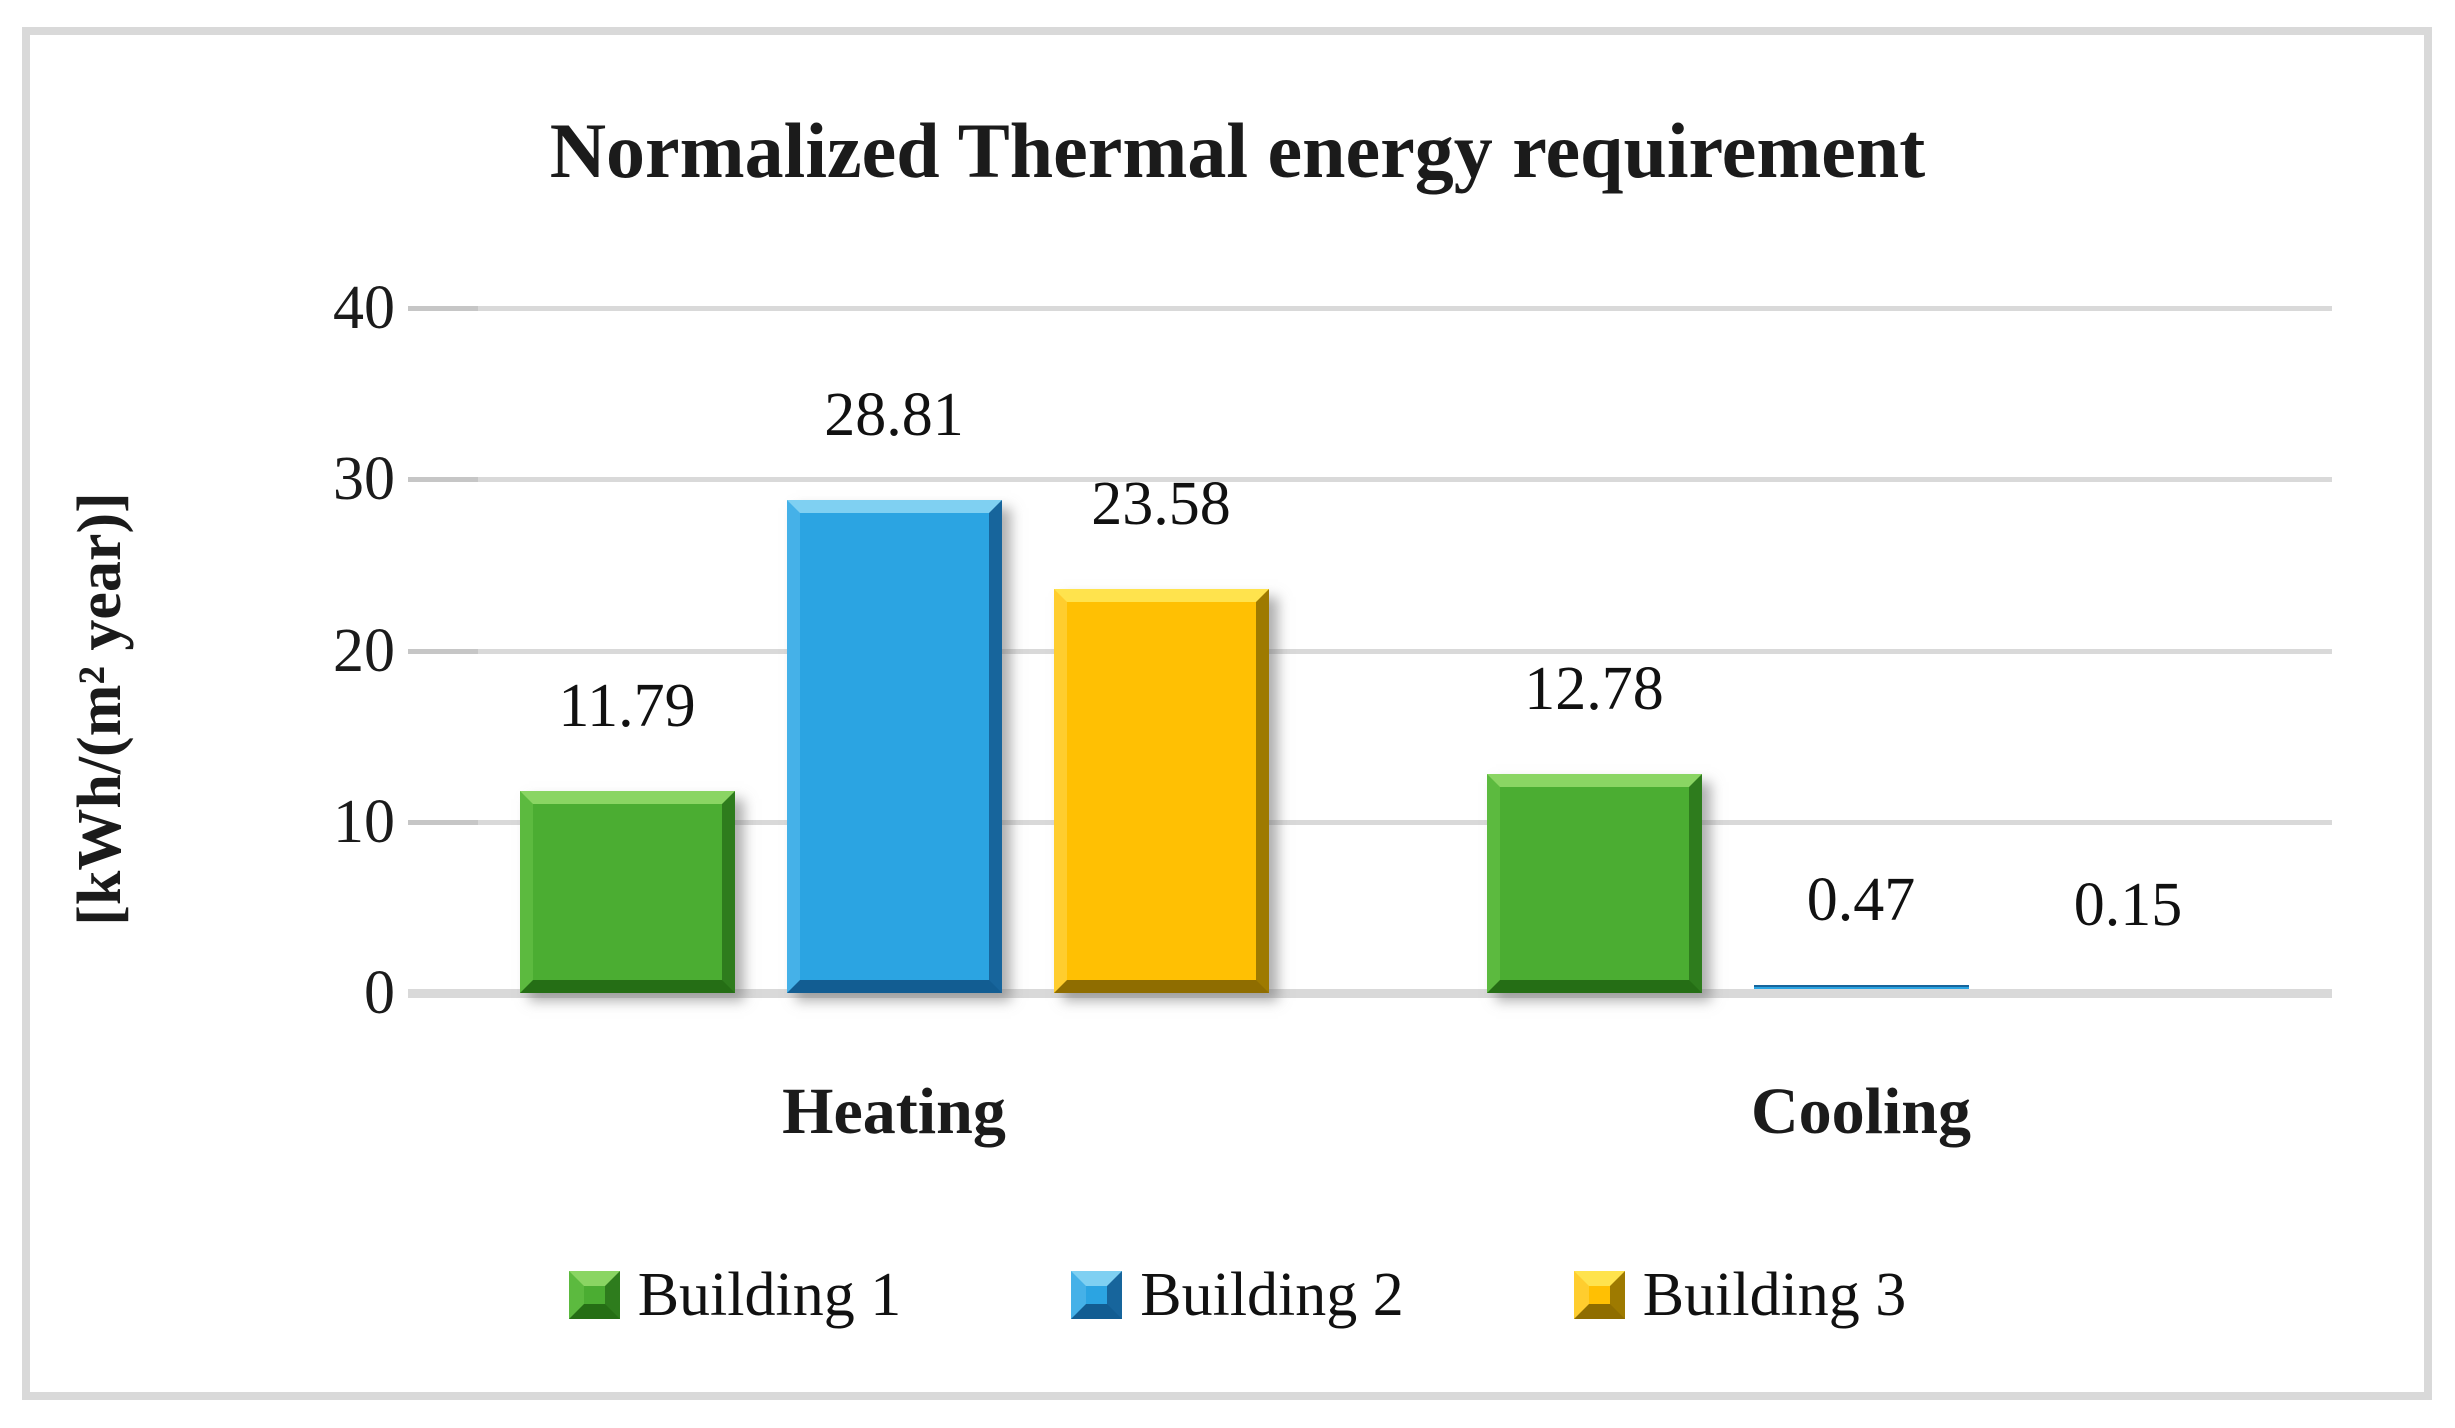 The height and width of the screenshot is (1428, 2455). Describe the element at coordinates (769, 1295) in the screenshot. I see `legend-label: Building 1` at that location.